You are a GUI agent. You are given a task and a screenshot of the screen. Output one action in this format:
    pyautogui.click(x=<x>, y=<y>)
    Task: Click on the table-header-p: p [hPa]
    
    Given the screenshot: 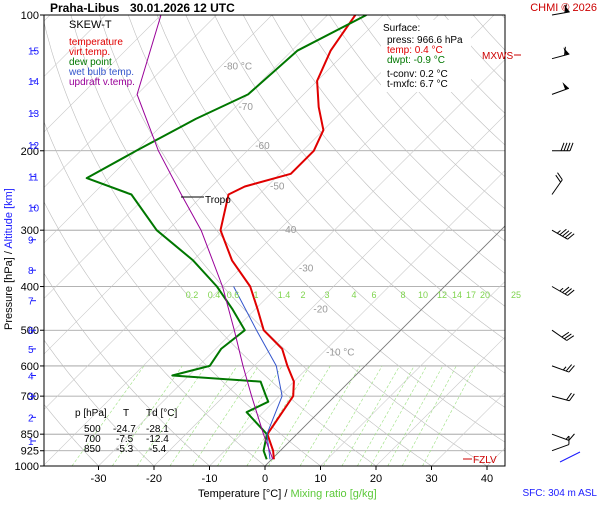 What is the action you would take?
    pyautogui.click(x=91, y=413)
    